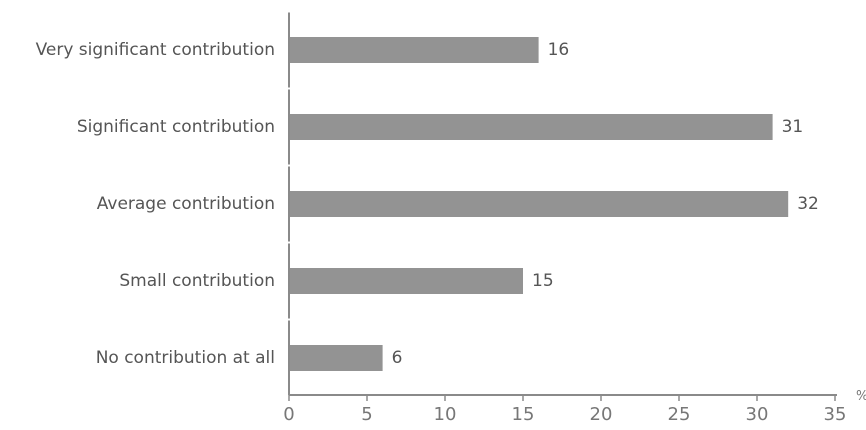 This screenshot has width=866, height=430. What do you see at coordinates (523, 414) in the screenshot?
I see `x-tick-label: 15` at bounding box center [523, 414].